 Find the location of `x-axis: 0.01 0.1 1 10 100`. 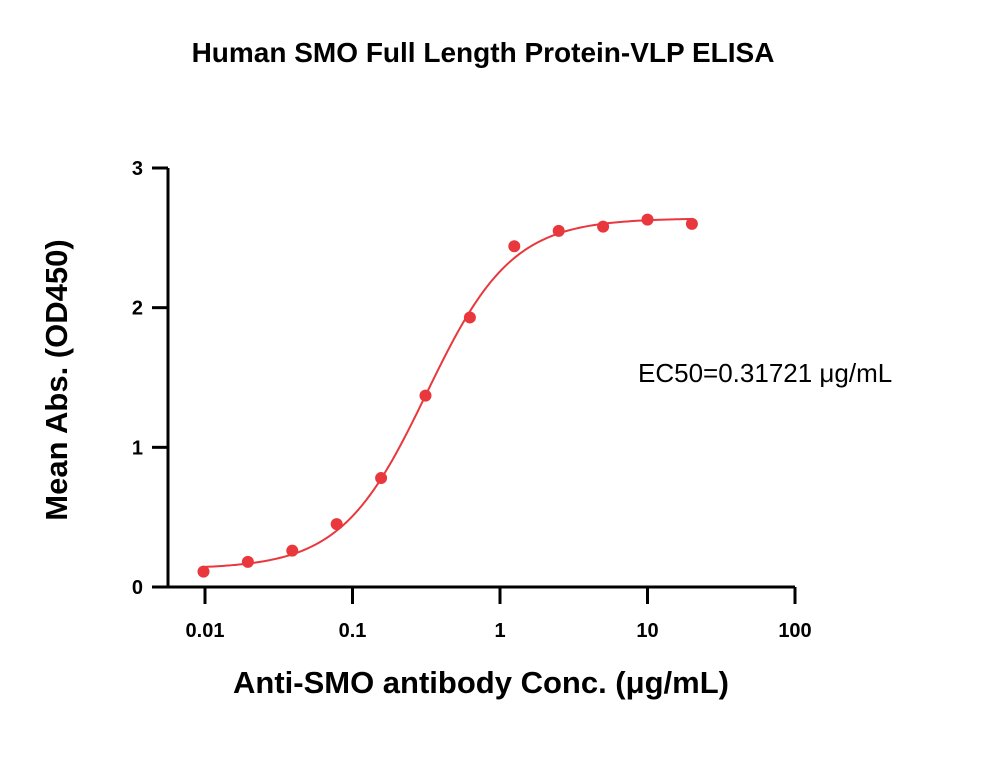

x-axis: 0.01 0.1 1 10 100 is located at coordinates (490, 613).